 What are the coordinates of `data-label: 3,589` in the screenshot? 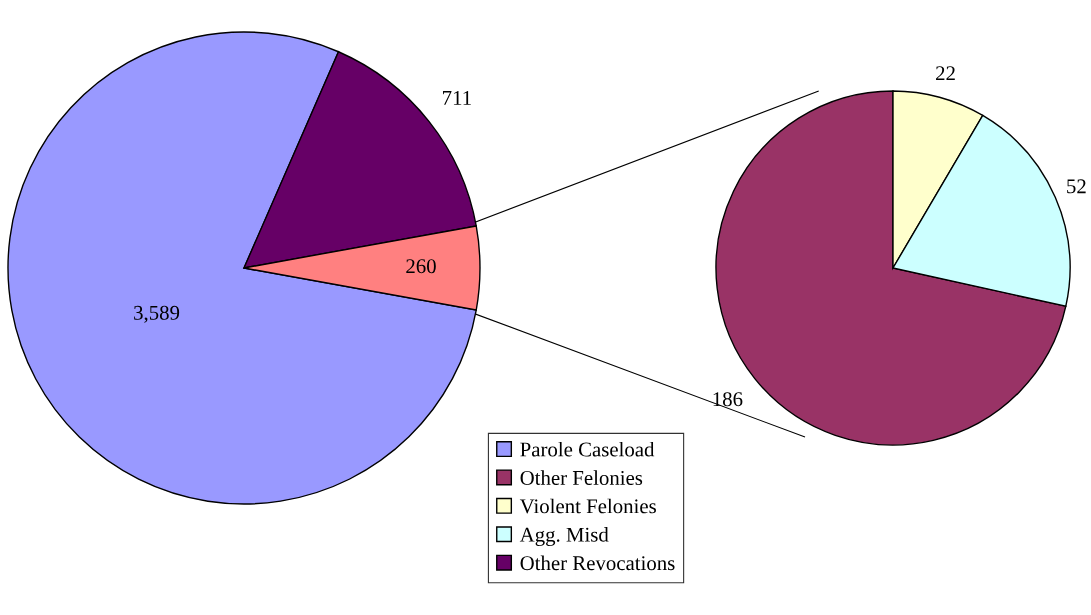 It's located at (157, 314).